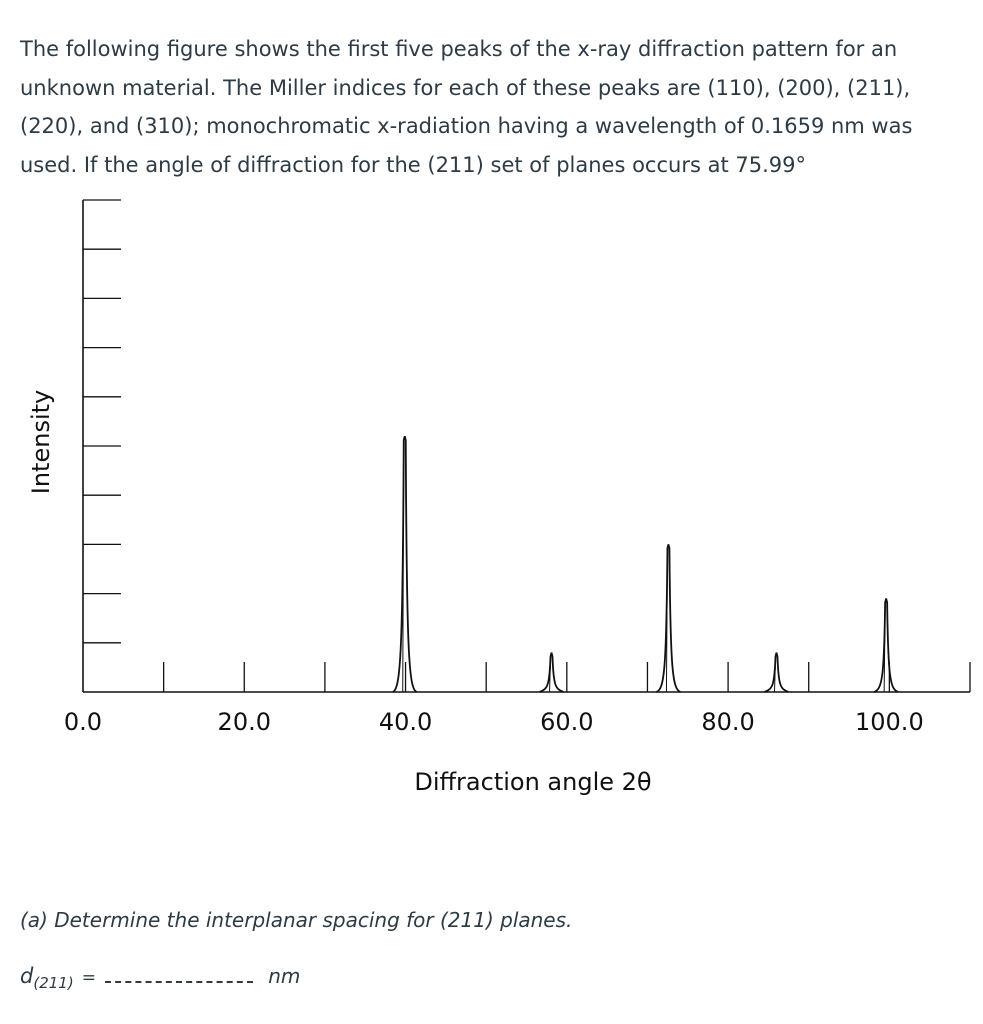 Image resolution: width=983 pixels, height=1024 pixels. I want to click on answer-blank, so click(179, 975).